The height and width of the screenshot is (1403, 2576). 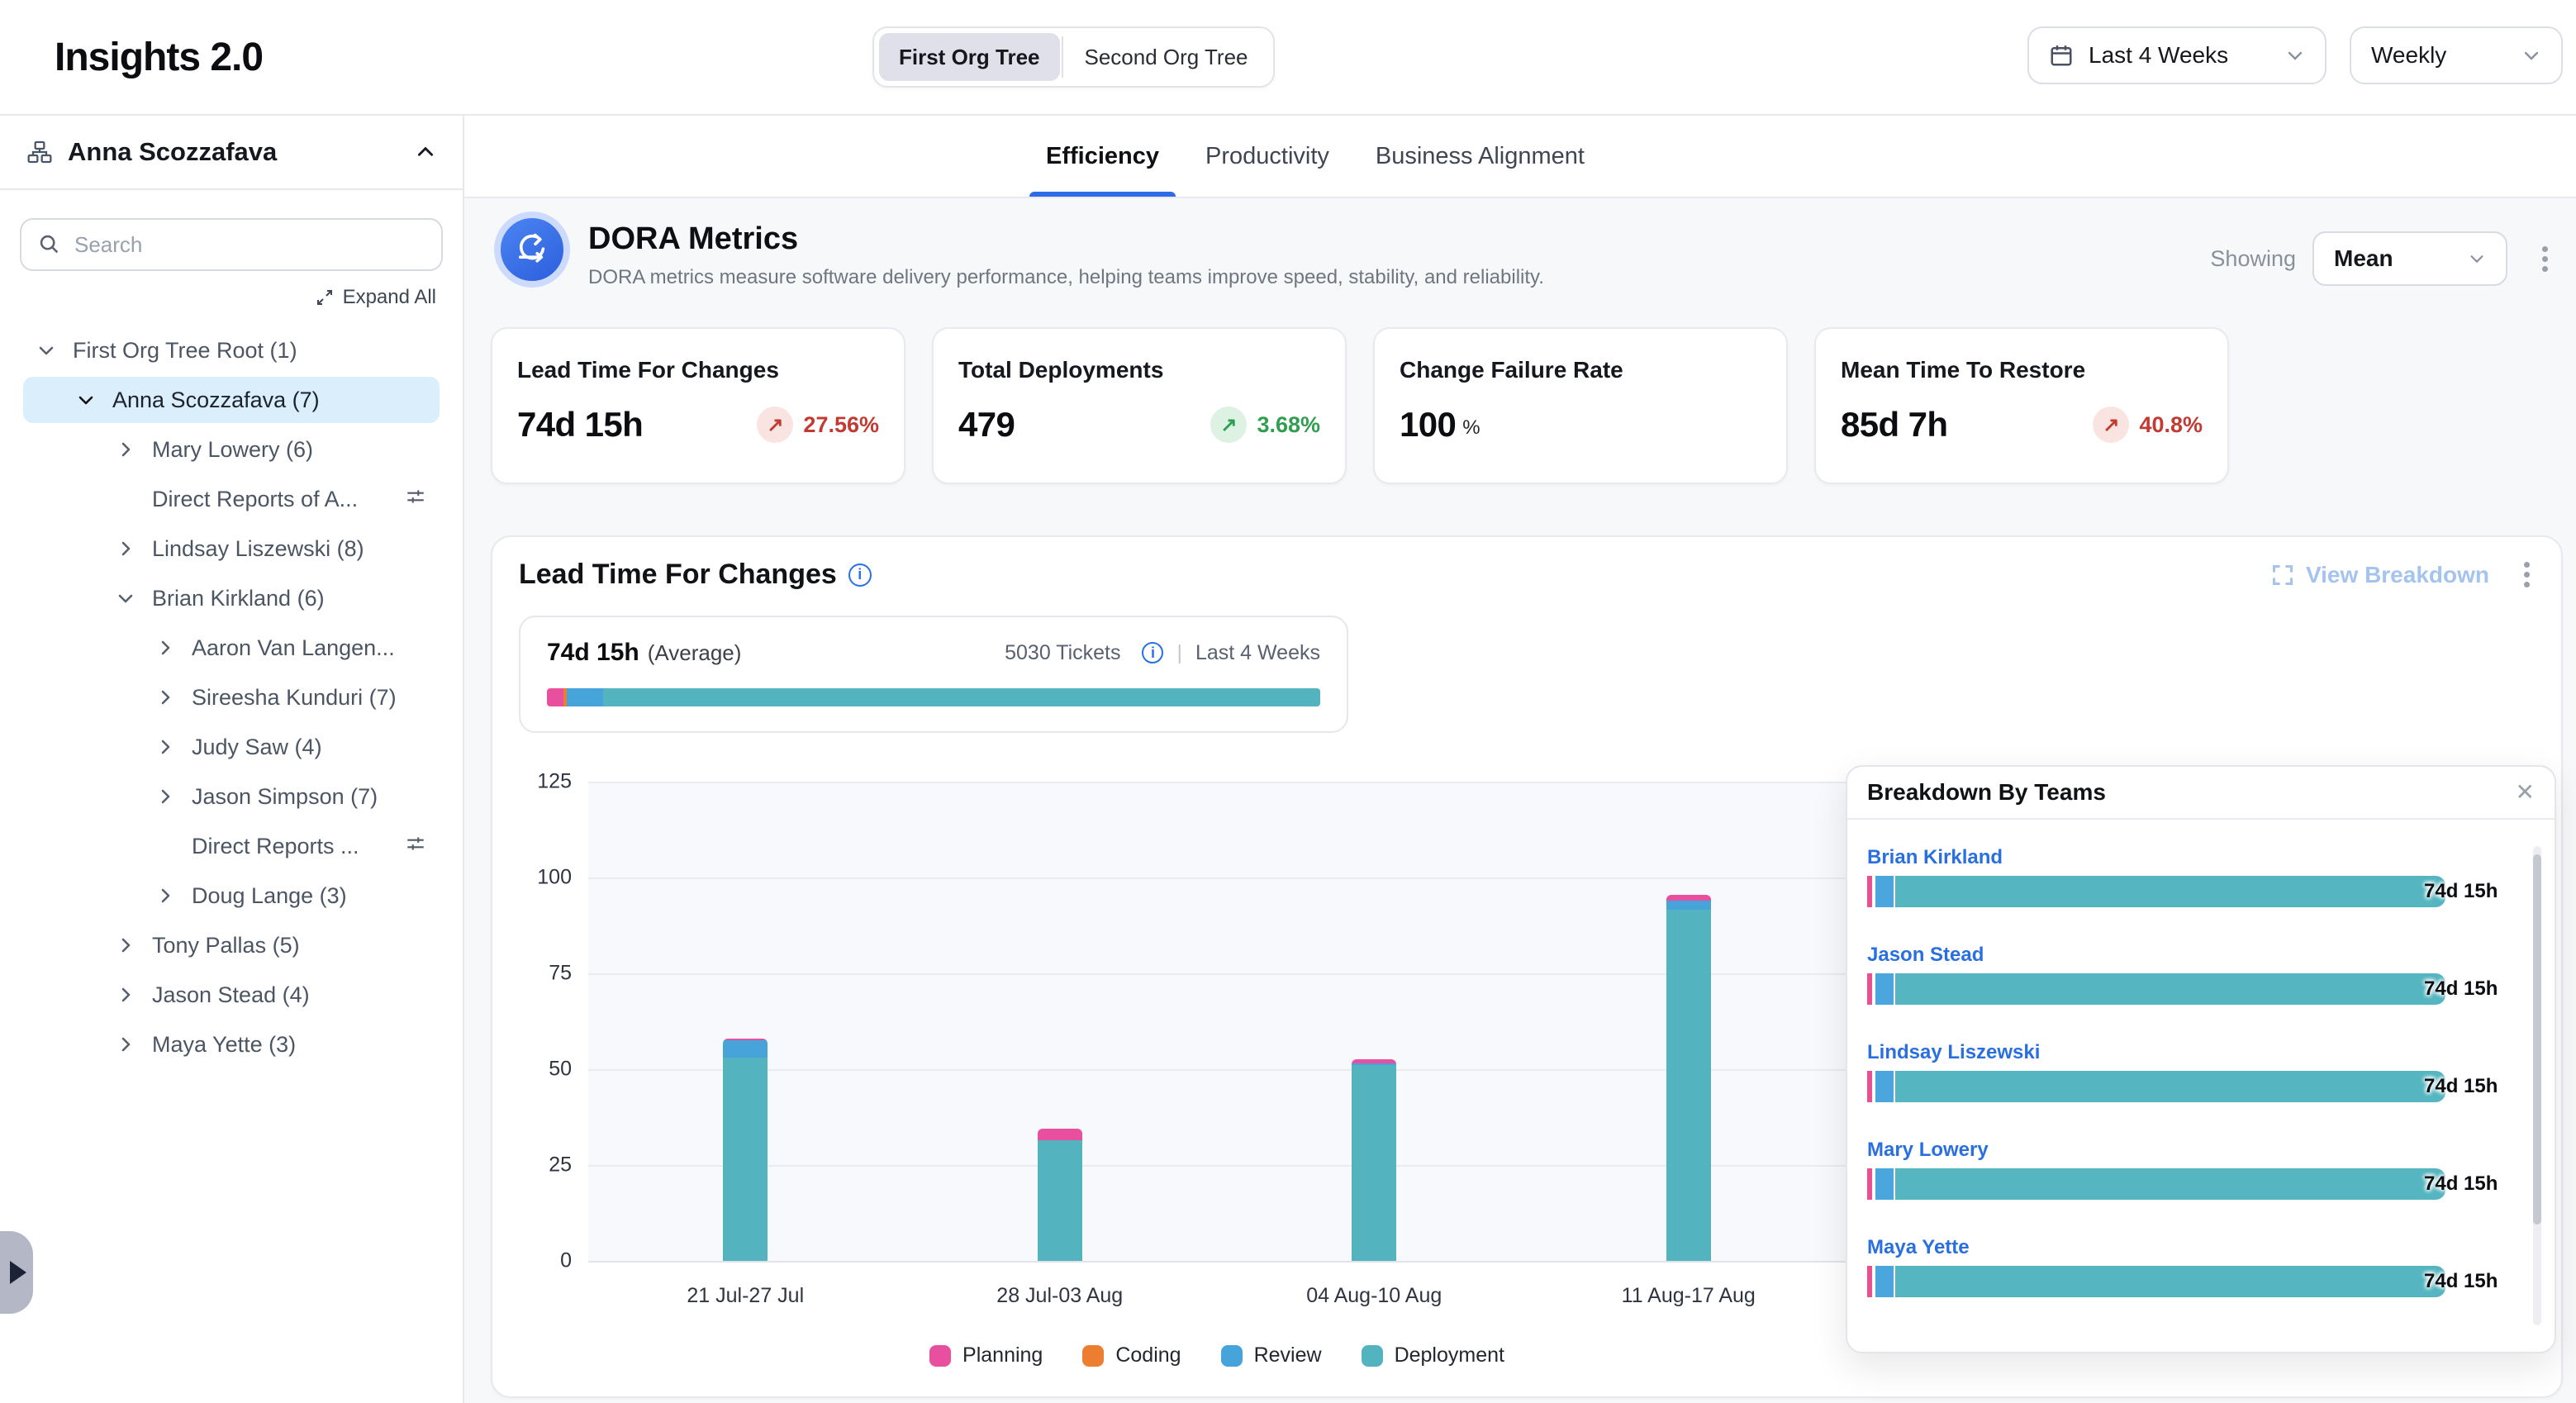 I want to click on tree-item: Anna Scozzafava (7), so click(x=231, y=400).